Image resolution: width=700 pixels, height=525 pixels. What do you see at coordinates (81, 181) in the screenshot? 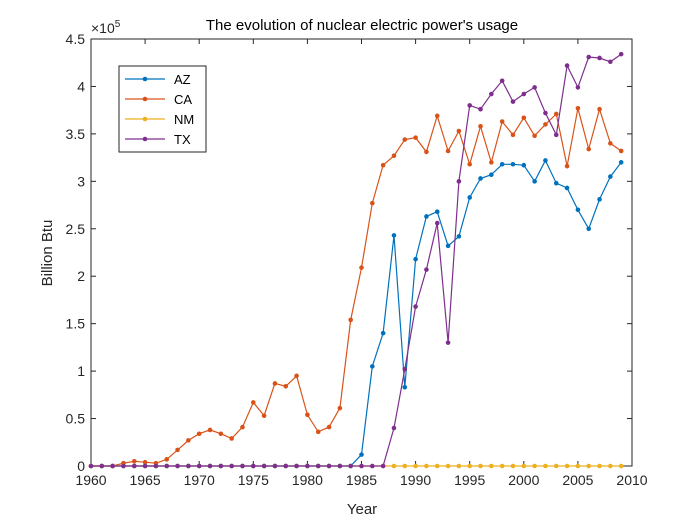
I see `y-tick-label: 3` at bounding box center [81, 181].